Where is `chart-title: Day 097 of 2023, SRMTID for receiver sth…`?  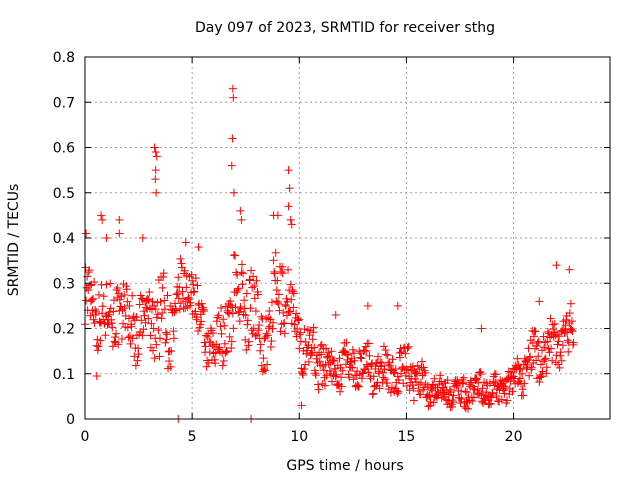
chart-title: Day 097 of 2023, SRMTID for receiver sth… is located at coordinates (345, 28).